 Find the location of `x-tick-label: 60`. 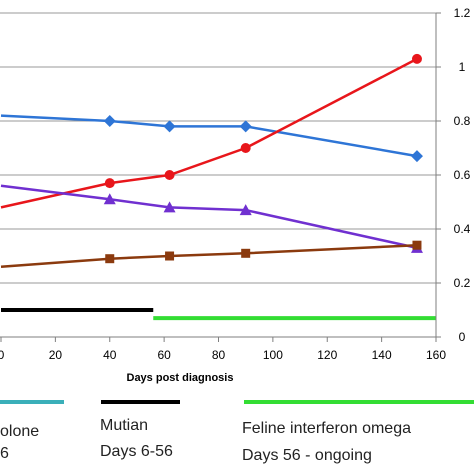

x-tick-label: 60 is located at coordinates (164, 355).